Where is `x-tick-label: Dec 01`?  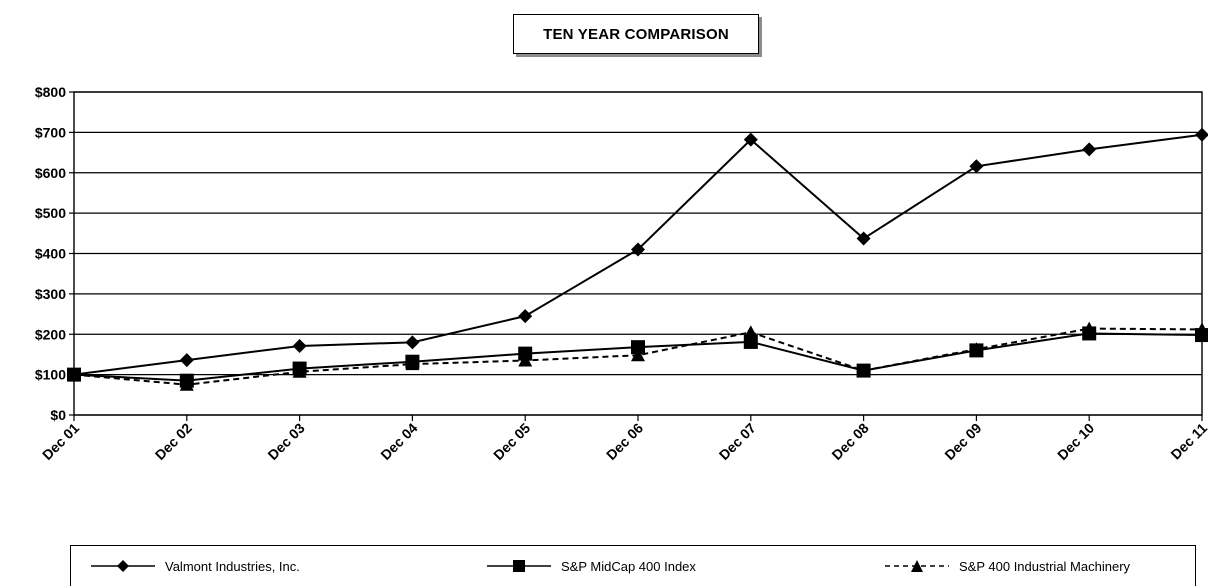 x-tick-label: Dec 01 is located at coordinates (60, 441).